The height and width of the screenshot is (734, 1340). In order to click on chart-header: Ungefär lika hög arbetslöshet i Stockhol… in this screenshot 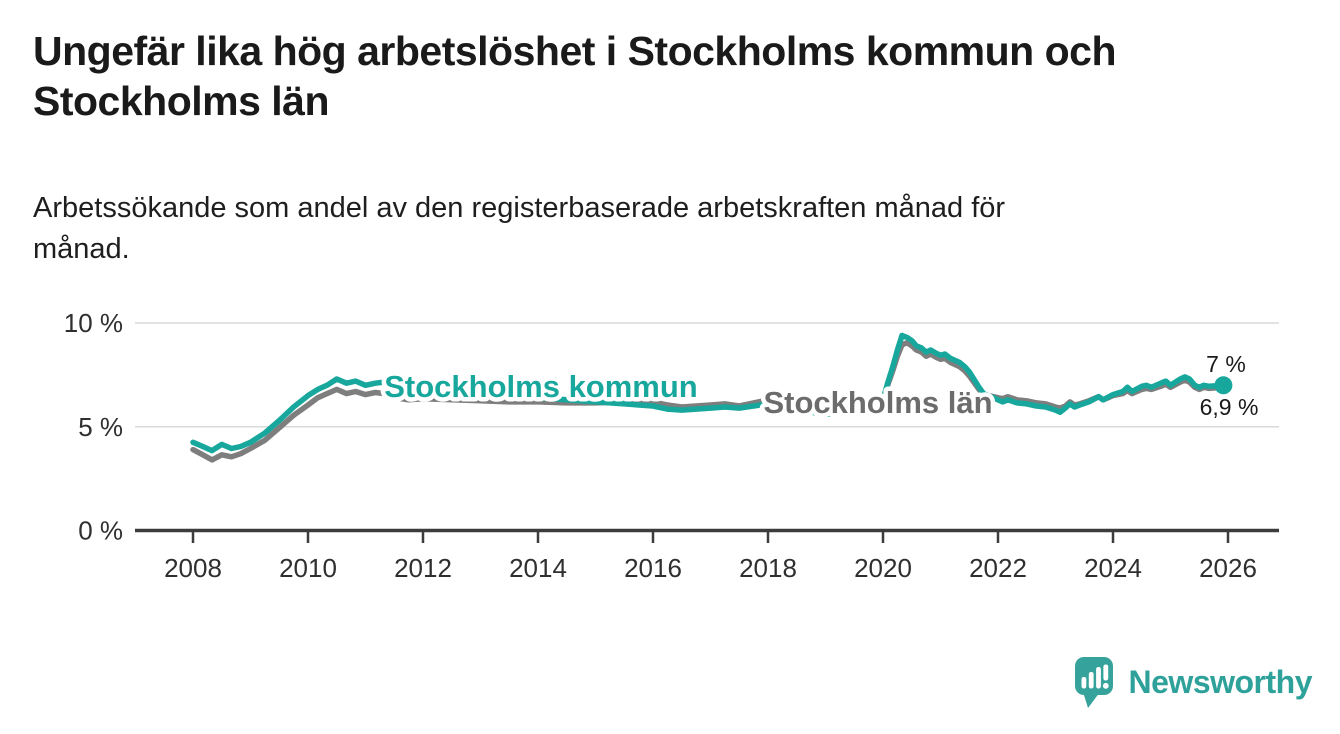, I will do `click(673, 76)`.